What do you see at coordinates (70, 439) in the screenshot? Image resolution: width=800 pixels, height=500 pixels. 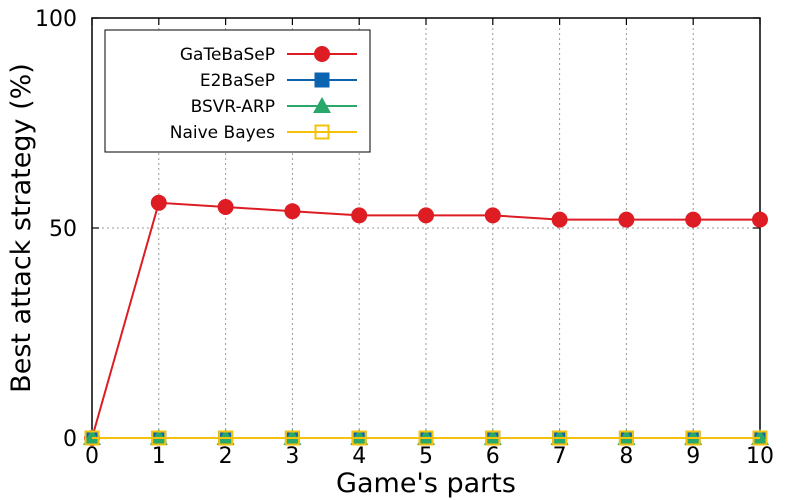 I see `y-tick-label: 0` at bounding box center [70, 439].